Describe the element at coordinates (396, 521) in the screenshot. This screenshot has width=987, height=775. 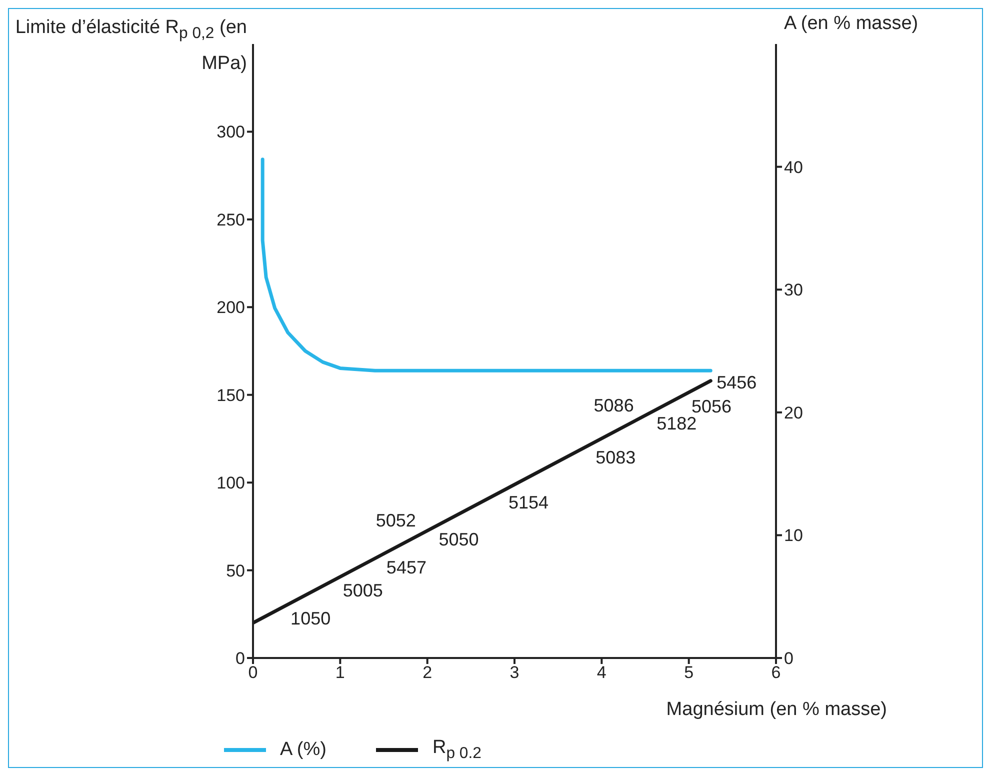
I see `annotation: 5052` at that location.